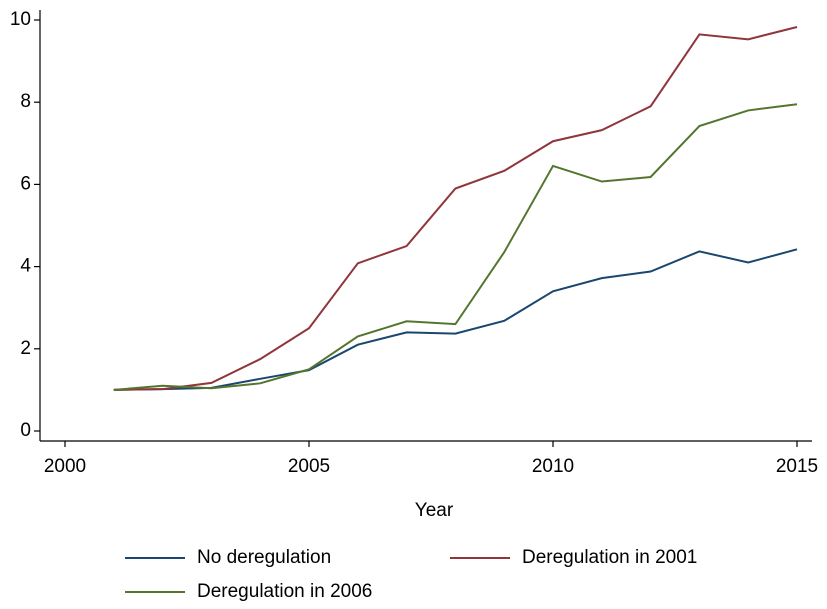 The width and height of the screenshot is (827, 609). Describe the element at coordinates (25, 101) in the screenshot. I see `y-tick-label: 8` at that location.